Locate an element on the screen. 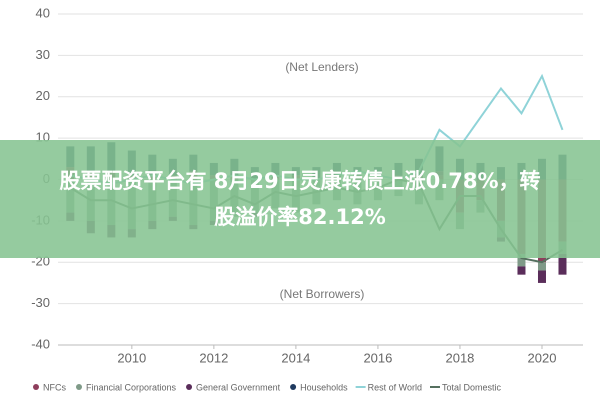  x-tick-label: 2014 is located at coordinates (295, 357).